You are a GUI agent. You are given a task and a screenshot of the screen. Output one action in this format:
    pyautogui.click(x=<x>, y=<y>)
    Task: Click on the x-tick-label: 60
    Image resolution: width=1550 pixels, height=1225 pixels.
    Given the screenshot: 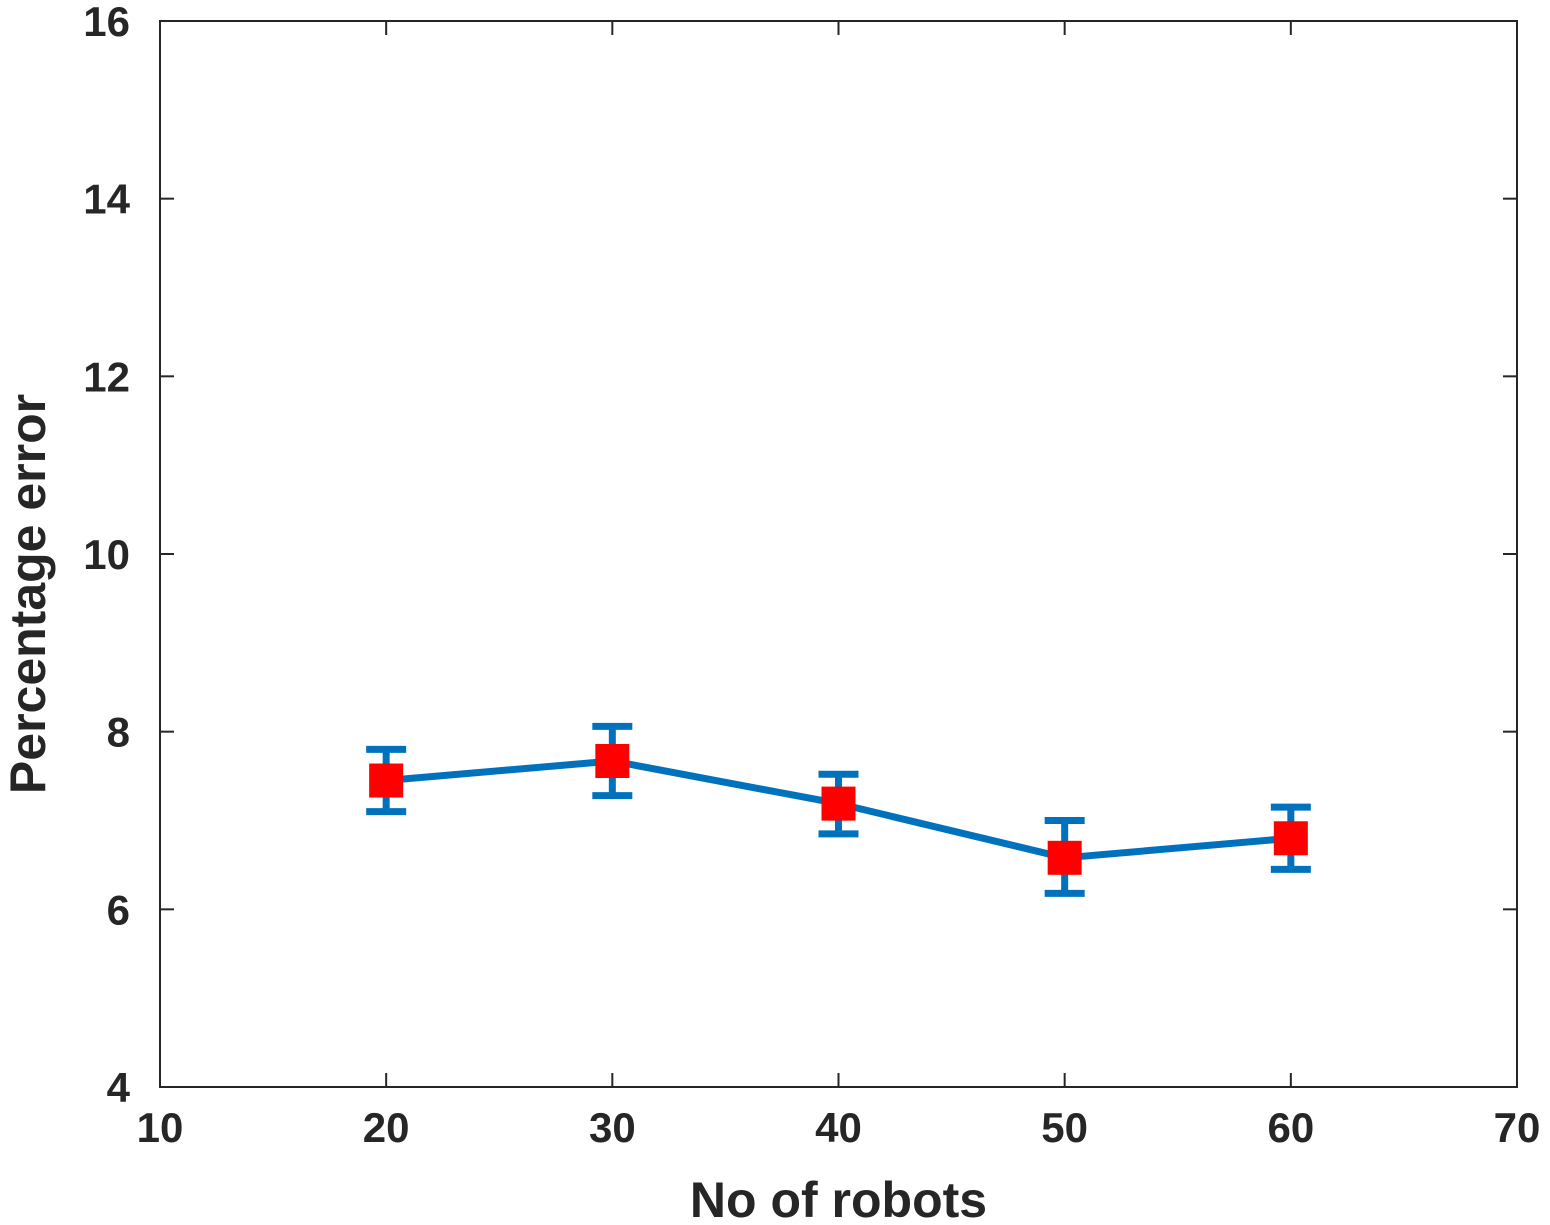 What is the action you would take?
    pyautogui.click(x=1290, y=1127)
    